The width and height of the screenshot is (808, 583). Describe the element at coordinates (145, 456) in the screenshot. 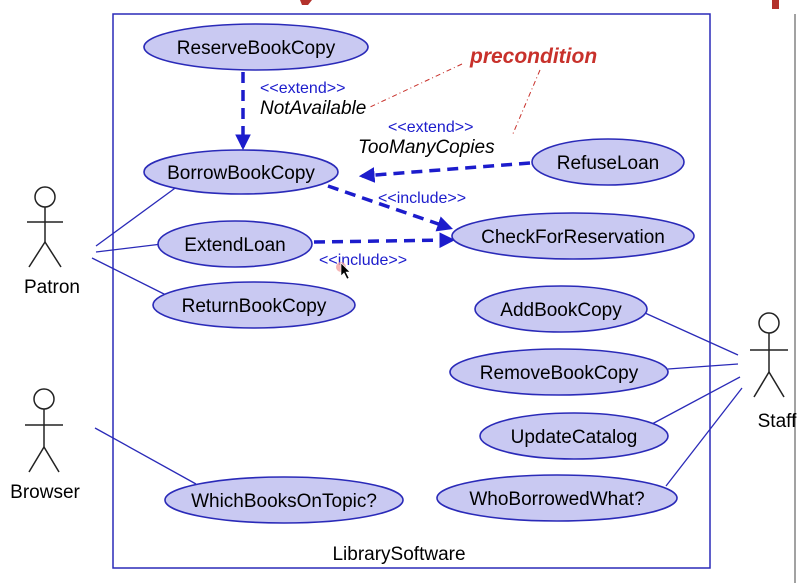

I see `assoc-browser-which` at that location.